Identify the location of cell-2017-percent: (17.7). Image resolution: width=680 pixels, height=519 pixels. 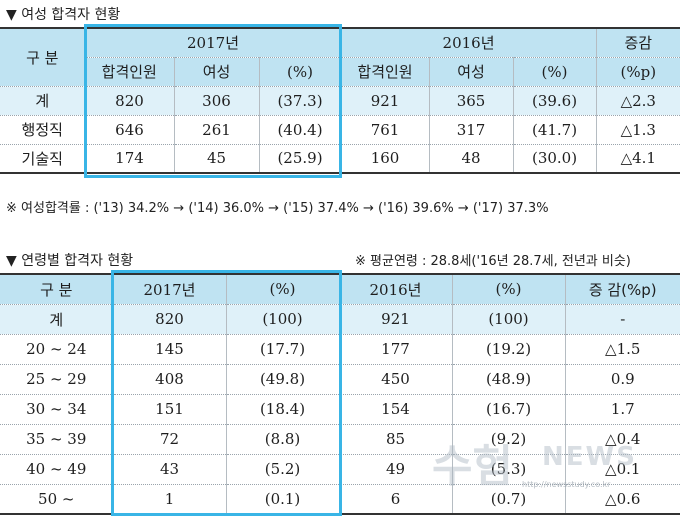
(282, 349).